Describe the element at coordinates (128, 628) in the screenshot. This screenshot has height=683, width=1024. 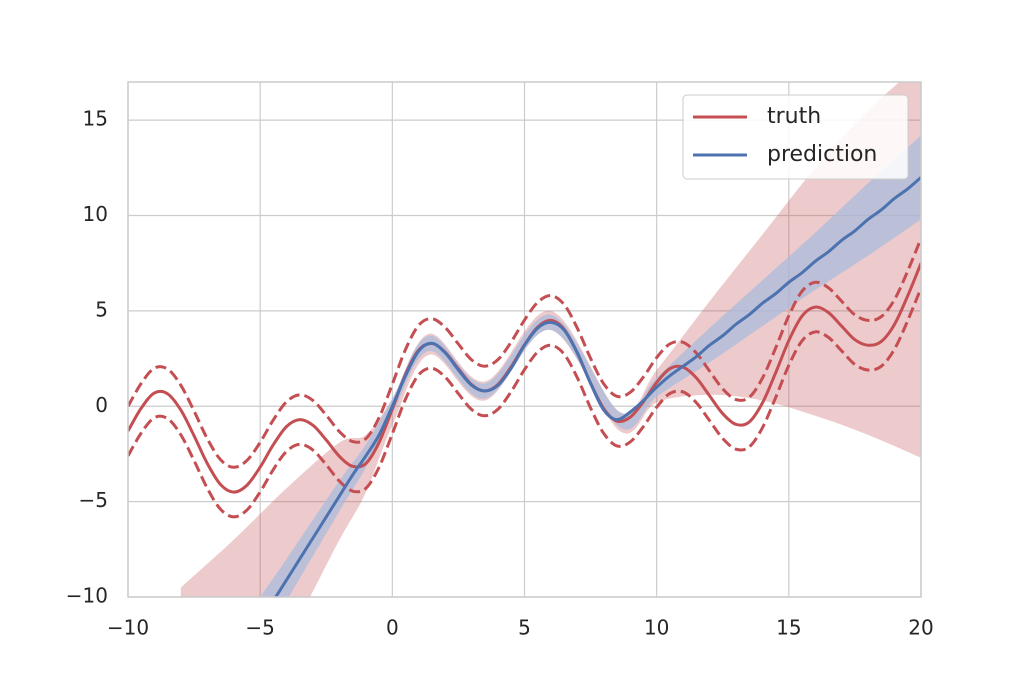
I see `x-tick-label: −10` at that location.